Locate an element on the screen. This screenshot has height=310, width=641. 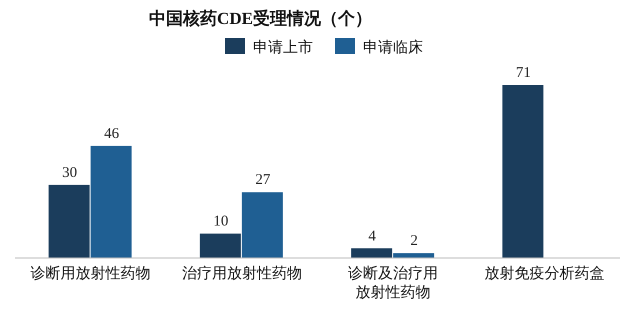
data-label: 4 is located at coordinates (372, 236).